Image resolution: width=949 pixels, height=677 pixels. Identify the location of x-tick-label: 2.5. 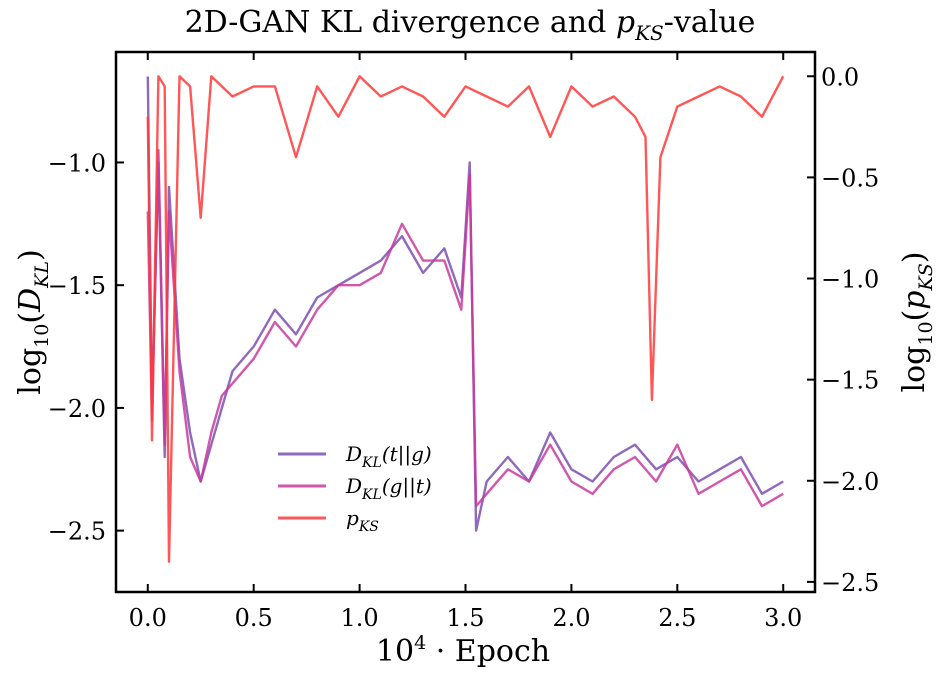
(677, 618).